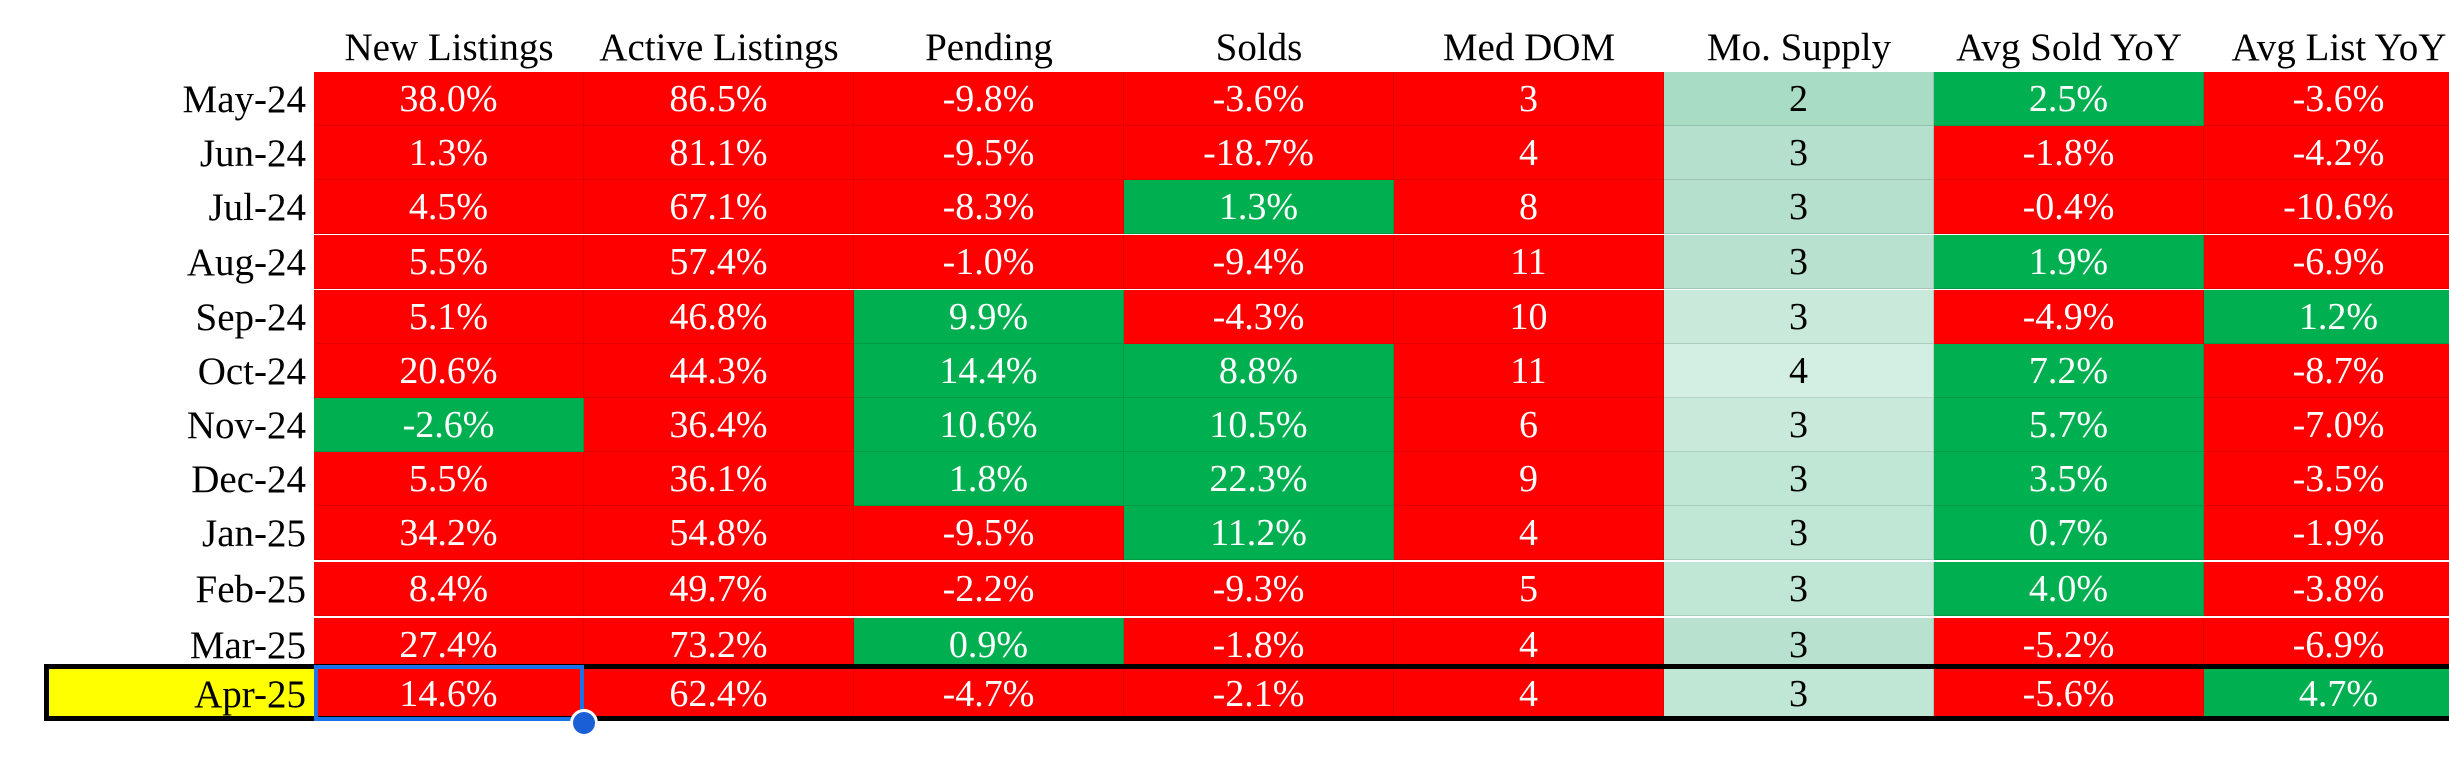 The image size is (2449, 777). I want to click on table-cell: 10.6%, so click(989, 425).